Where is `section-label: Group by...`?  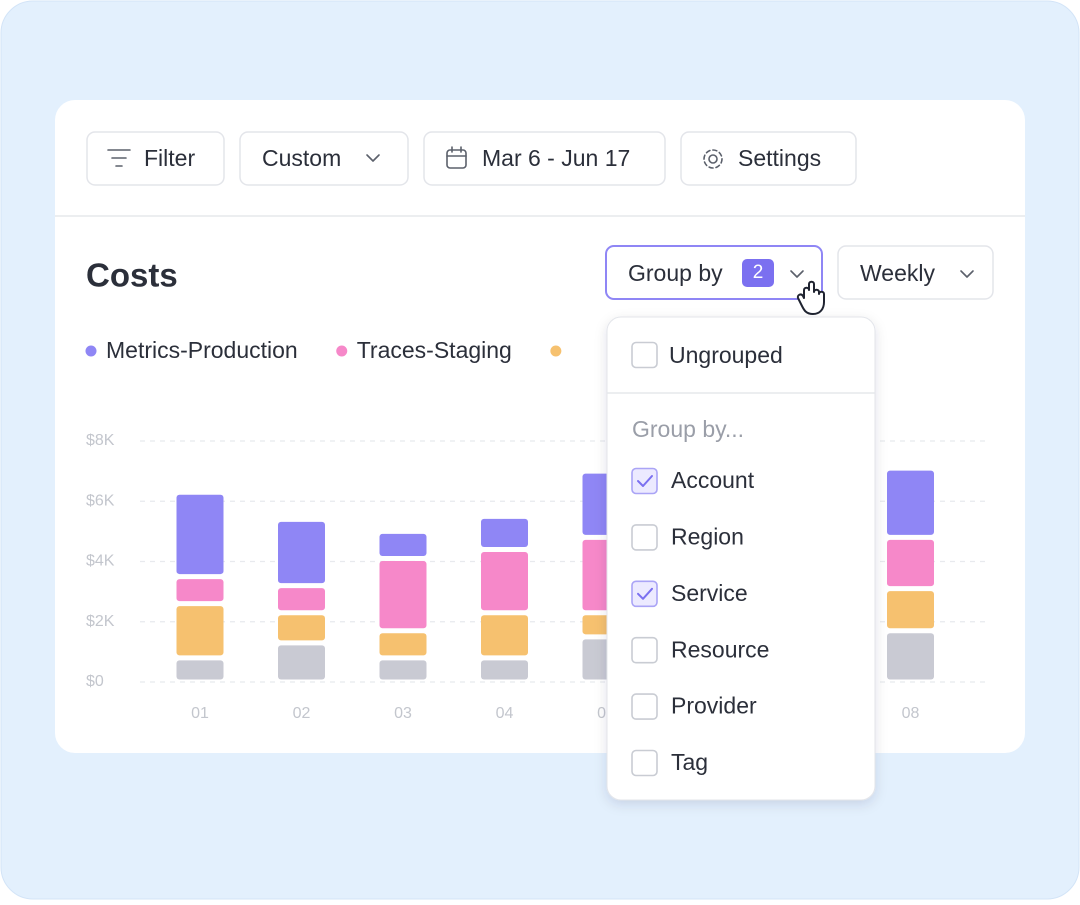
section-label: Group by... is located at coordinates (688, 429).